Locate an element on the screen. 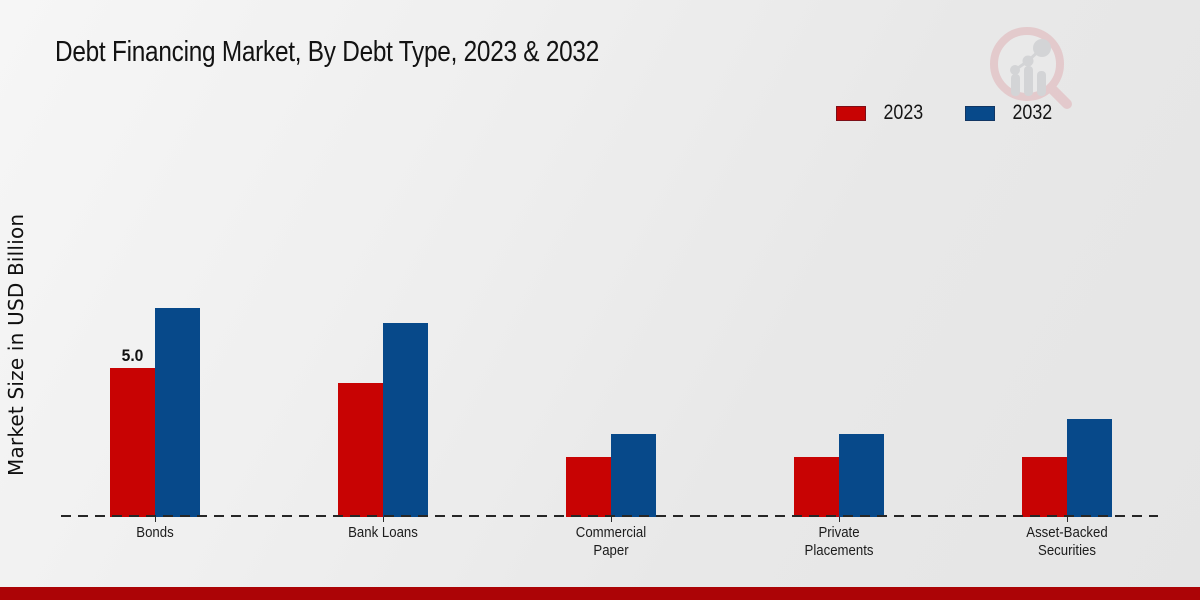 The width and height of the screenshot is (1200, 600). x-tick-bonds is located at coordinates (155, 519).